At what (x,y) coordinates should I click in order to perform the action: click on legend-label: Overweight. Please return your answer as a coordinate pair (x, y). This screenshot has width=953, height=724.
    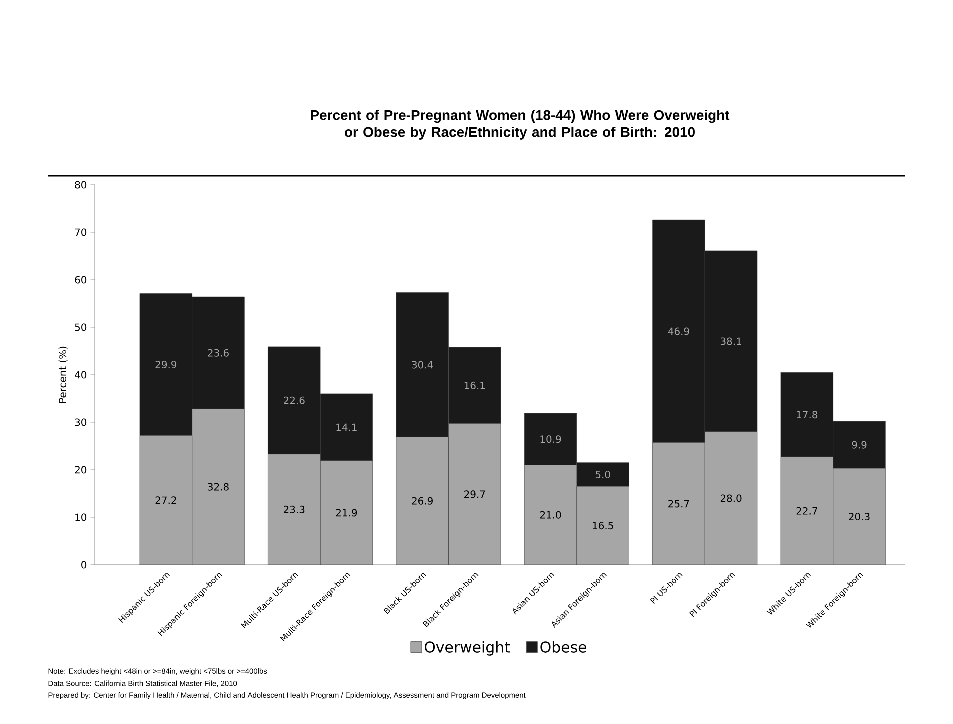
    Looking at the image, I should click on (467, 648).